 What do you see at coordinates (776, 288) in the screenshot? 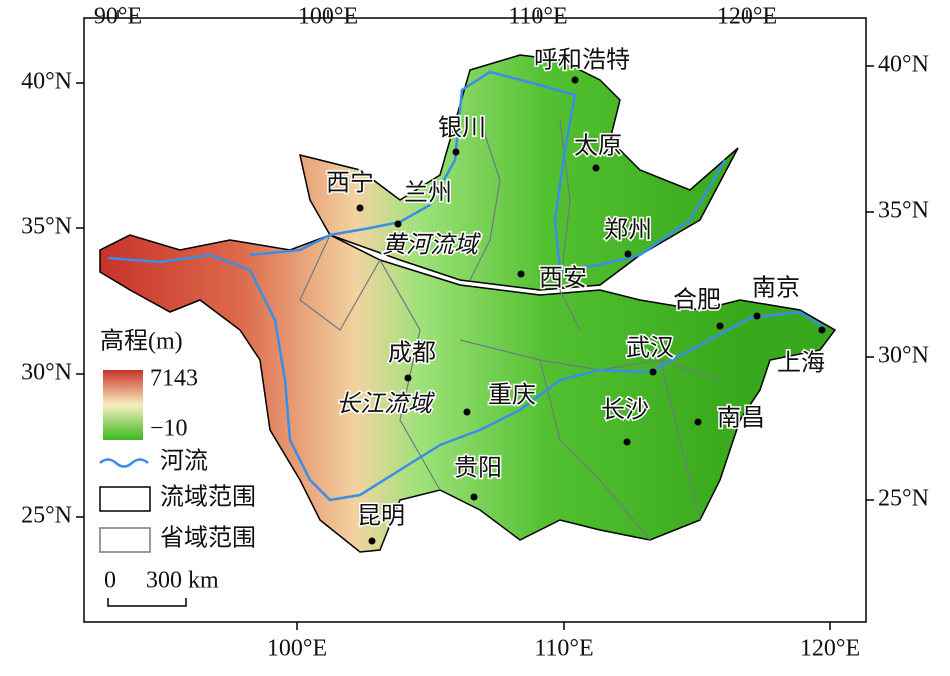
I see `city-label: 南京` at bounding box center [776, 288].